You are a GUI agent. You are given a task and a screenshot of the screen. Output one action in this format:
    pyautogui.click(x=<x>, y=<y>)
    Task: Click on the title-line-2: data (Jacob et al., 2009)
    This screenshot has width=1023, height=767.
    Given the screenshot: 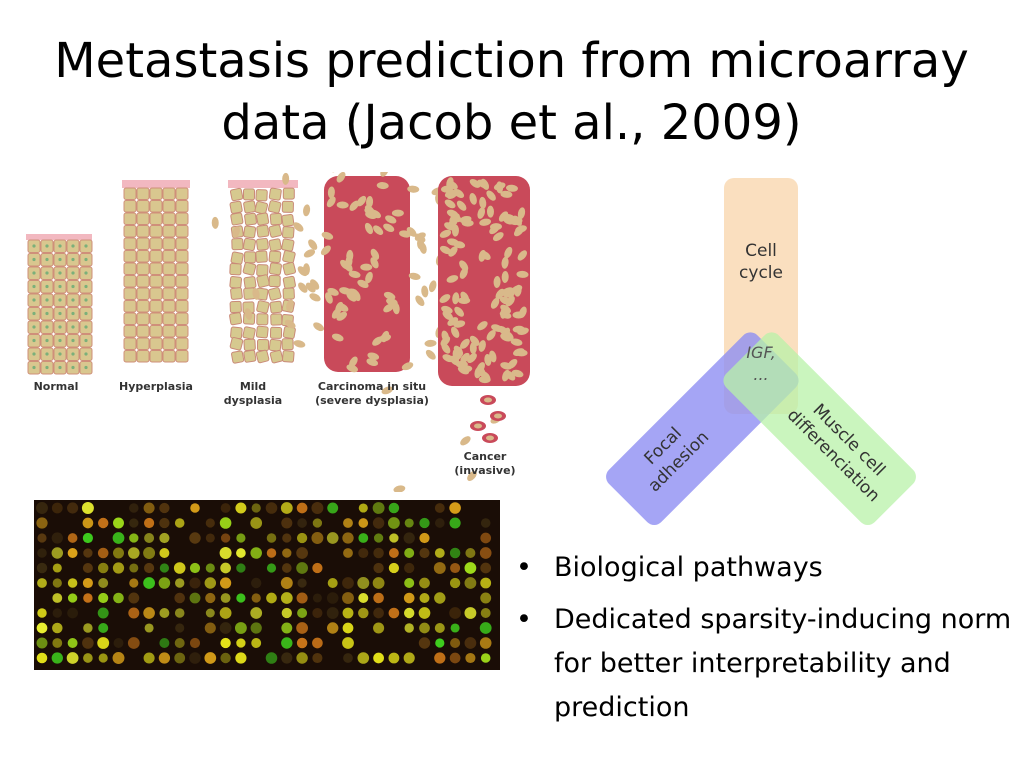 What is the action you would take?
    pyautogui.click(x=511, y=123)
    